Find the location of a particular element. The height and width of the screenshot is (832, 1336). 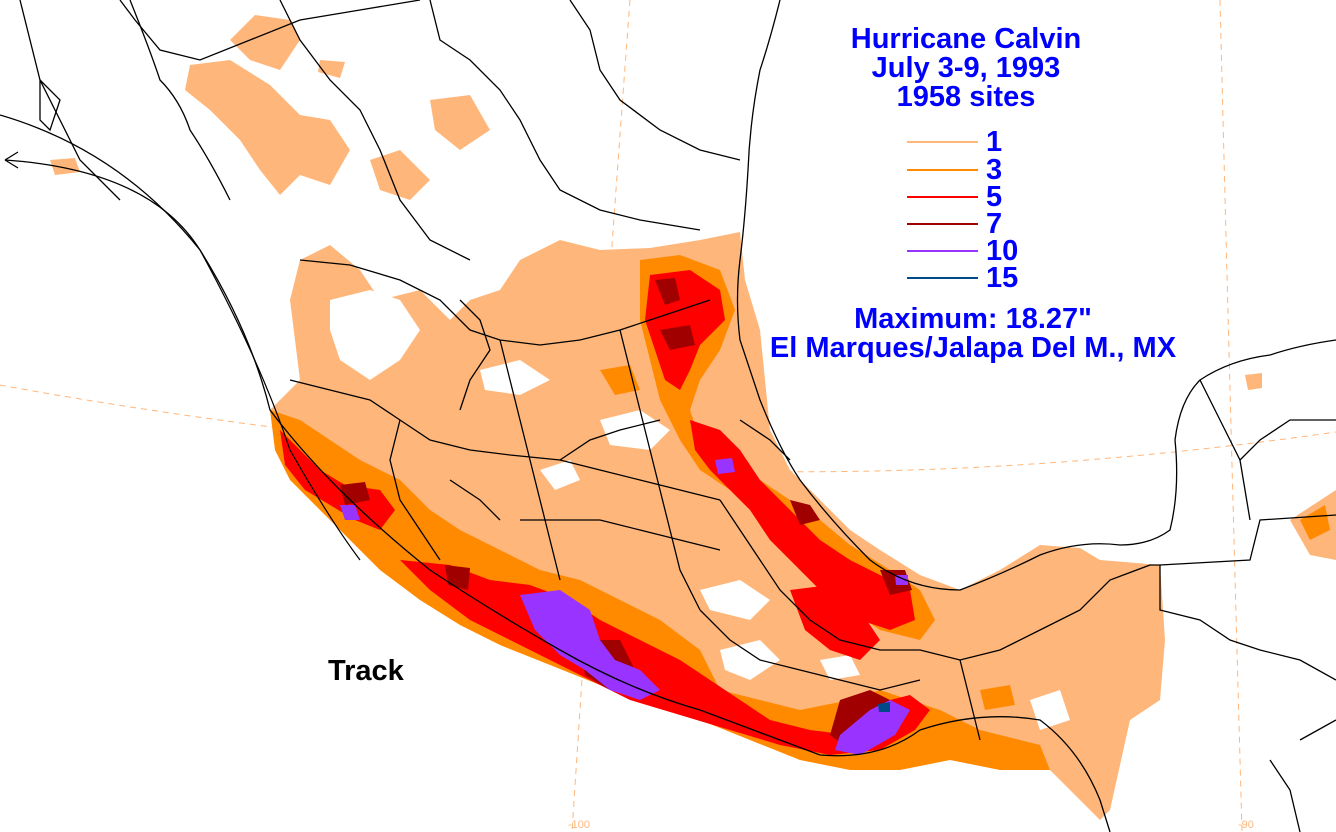

legend-label-7: 7 is located at coordinates (994, 224).